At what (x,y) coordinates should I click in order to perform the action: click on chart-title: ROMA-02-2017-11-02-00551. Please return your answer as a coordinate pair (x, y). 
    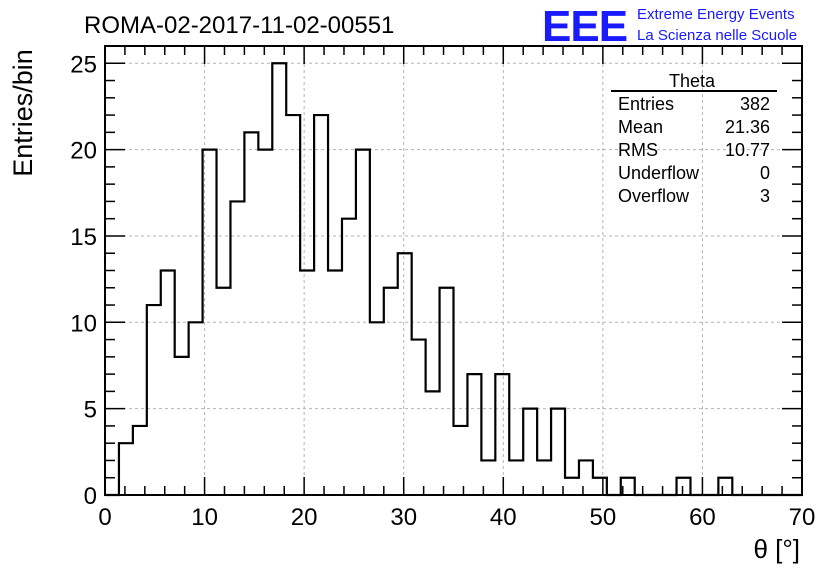
    Looking at the image, I should click on (239, 25).